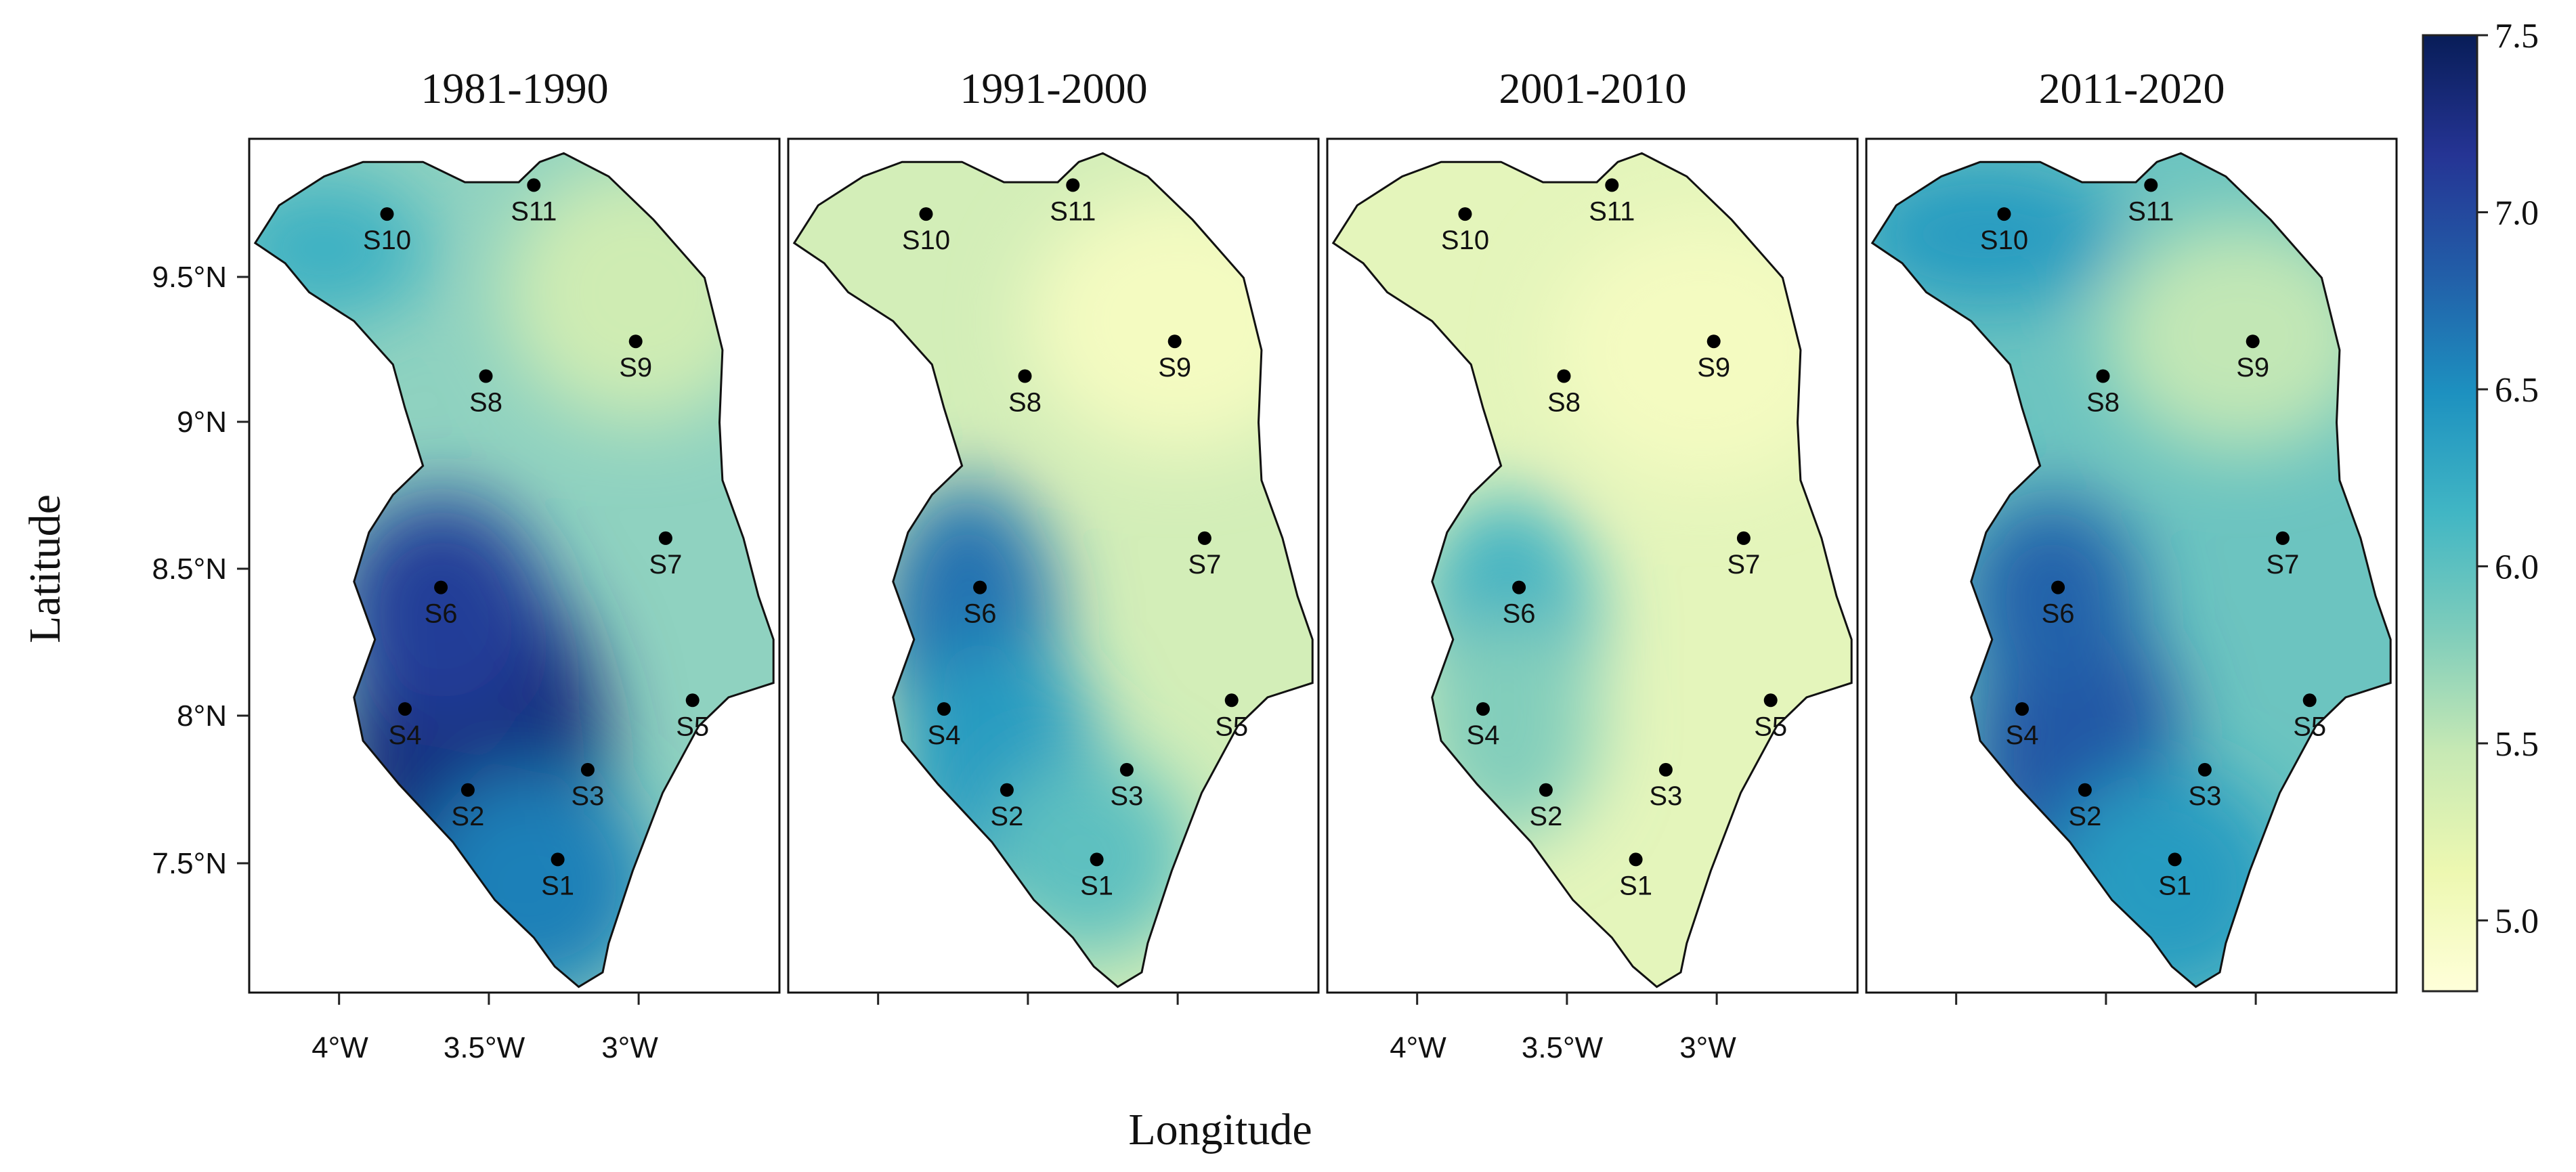  I want to click on colorbar-tick-label: 5.0, so click(2517, 921).